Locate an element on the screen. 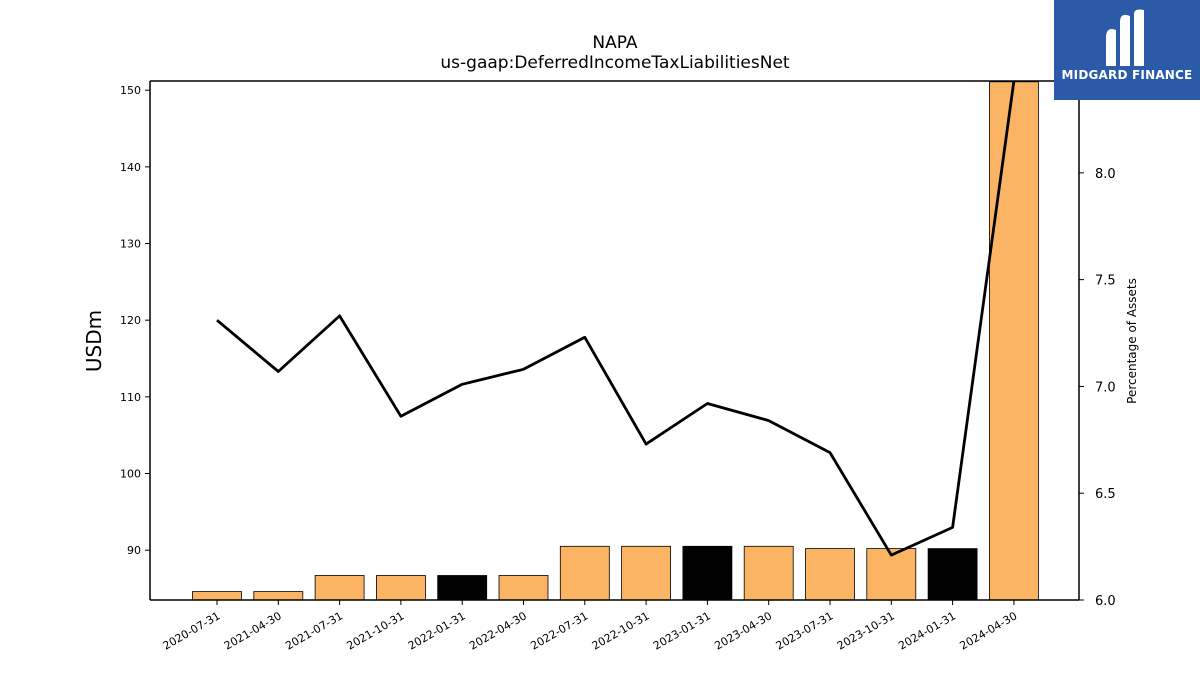 This screenshot has width=1200, height=675. x-tick-label: 2022-07-31 is located at coordinates (559, 630).